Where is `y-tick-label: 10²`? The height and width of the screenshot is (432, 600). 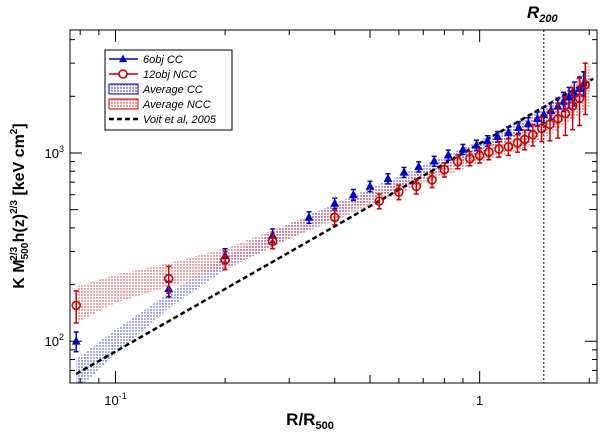 y-tick-label: 10² is located at coordinates (54, 340).